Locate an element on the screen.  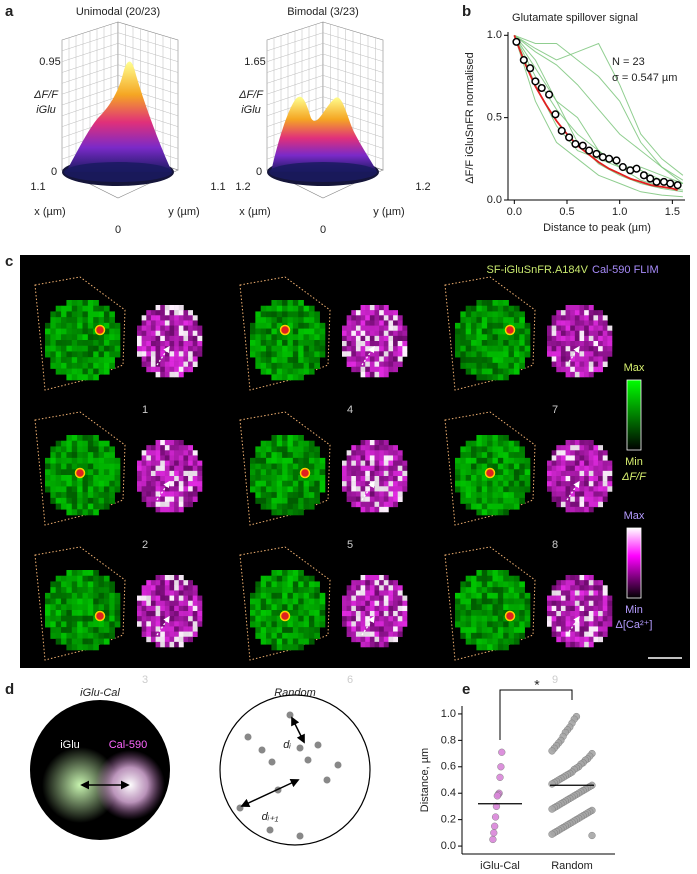
mean-point is located at coordinates (677, 185).